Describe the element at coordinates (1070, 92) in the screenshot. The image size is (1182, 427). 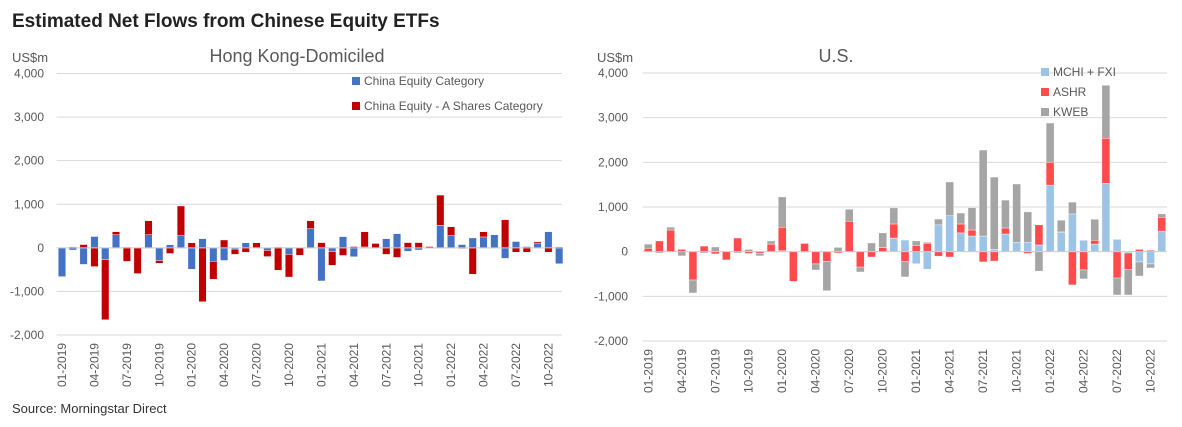
I see `legend-label: ASHR` at that location.